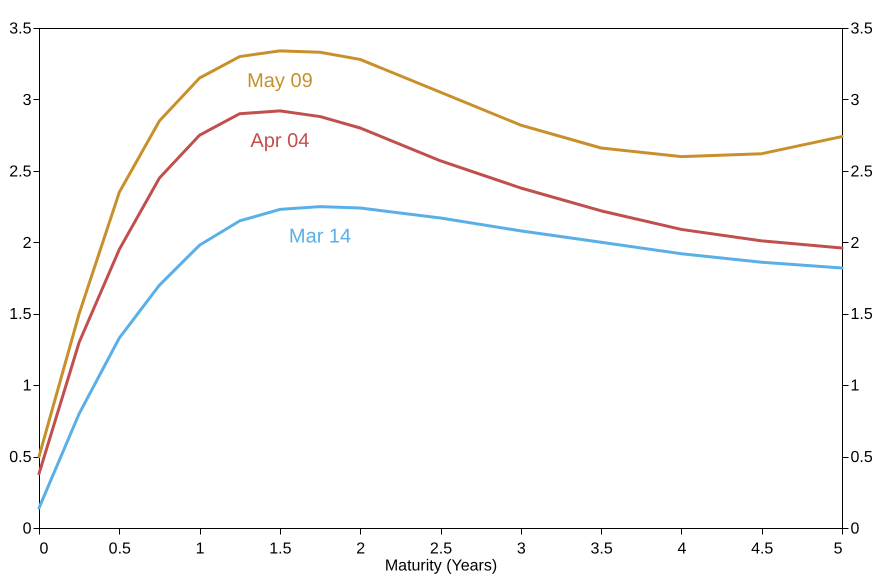 Image resolution: width=895 pixels, height=586 pixels. What do you see at coordinates (441, 566) in the screenshot?
I see `x-axis-title: Maturity (Years)` at bounding box center [441, 566].